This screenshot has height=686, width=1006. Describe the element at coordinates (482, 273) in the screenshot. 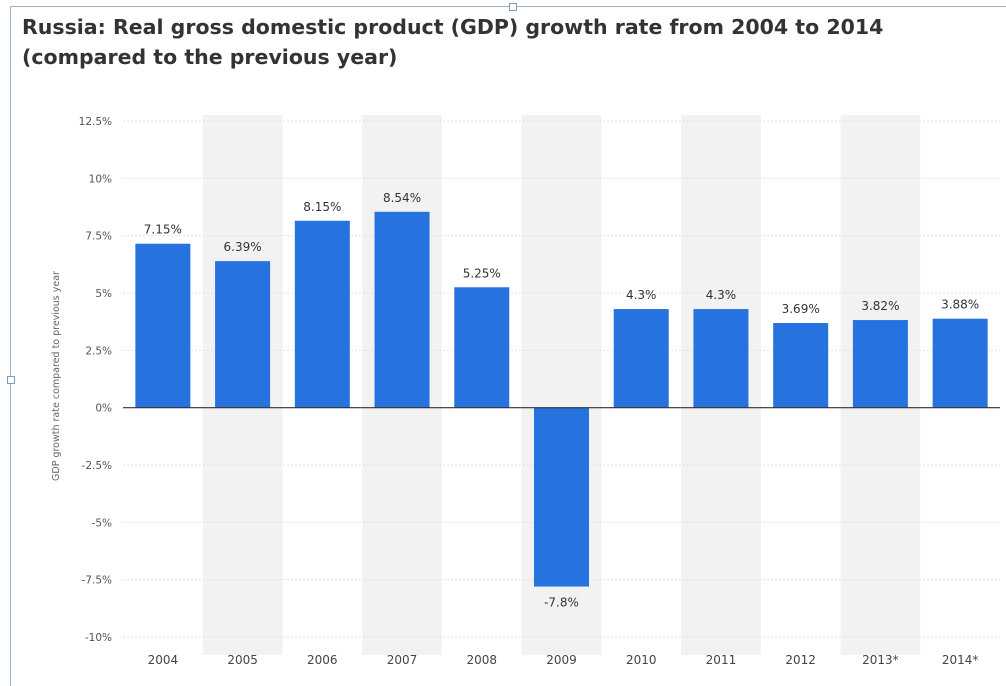

I see `data-label: 5.25%` at that location.